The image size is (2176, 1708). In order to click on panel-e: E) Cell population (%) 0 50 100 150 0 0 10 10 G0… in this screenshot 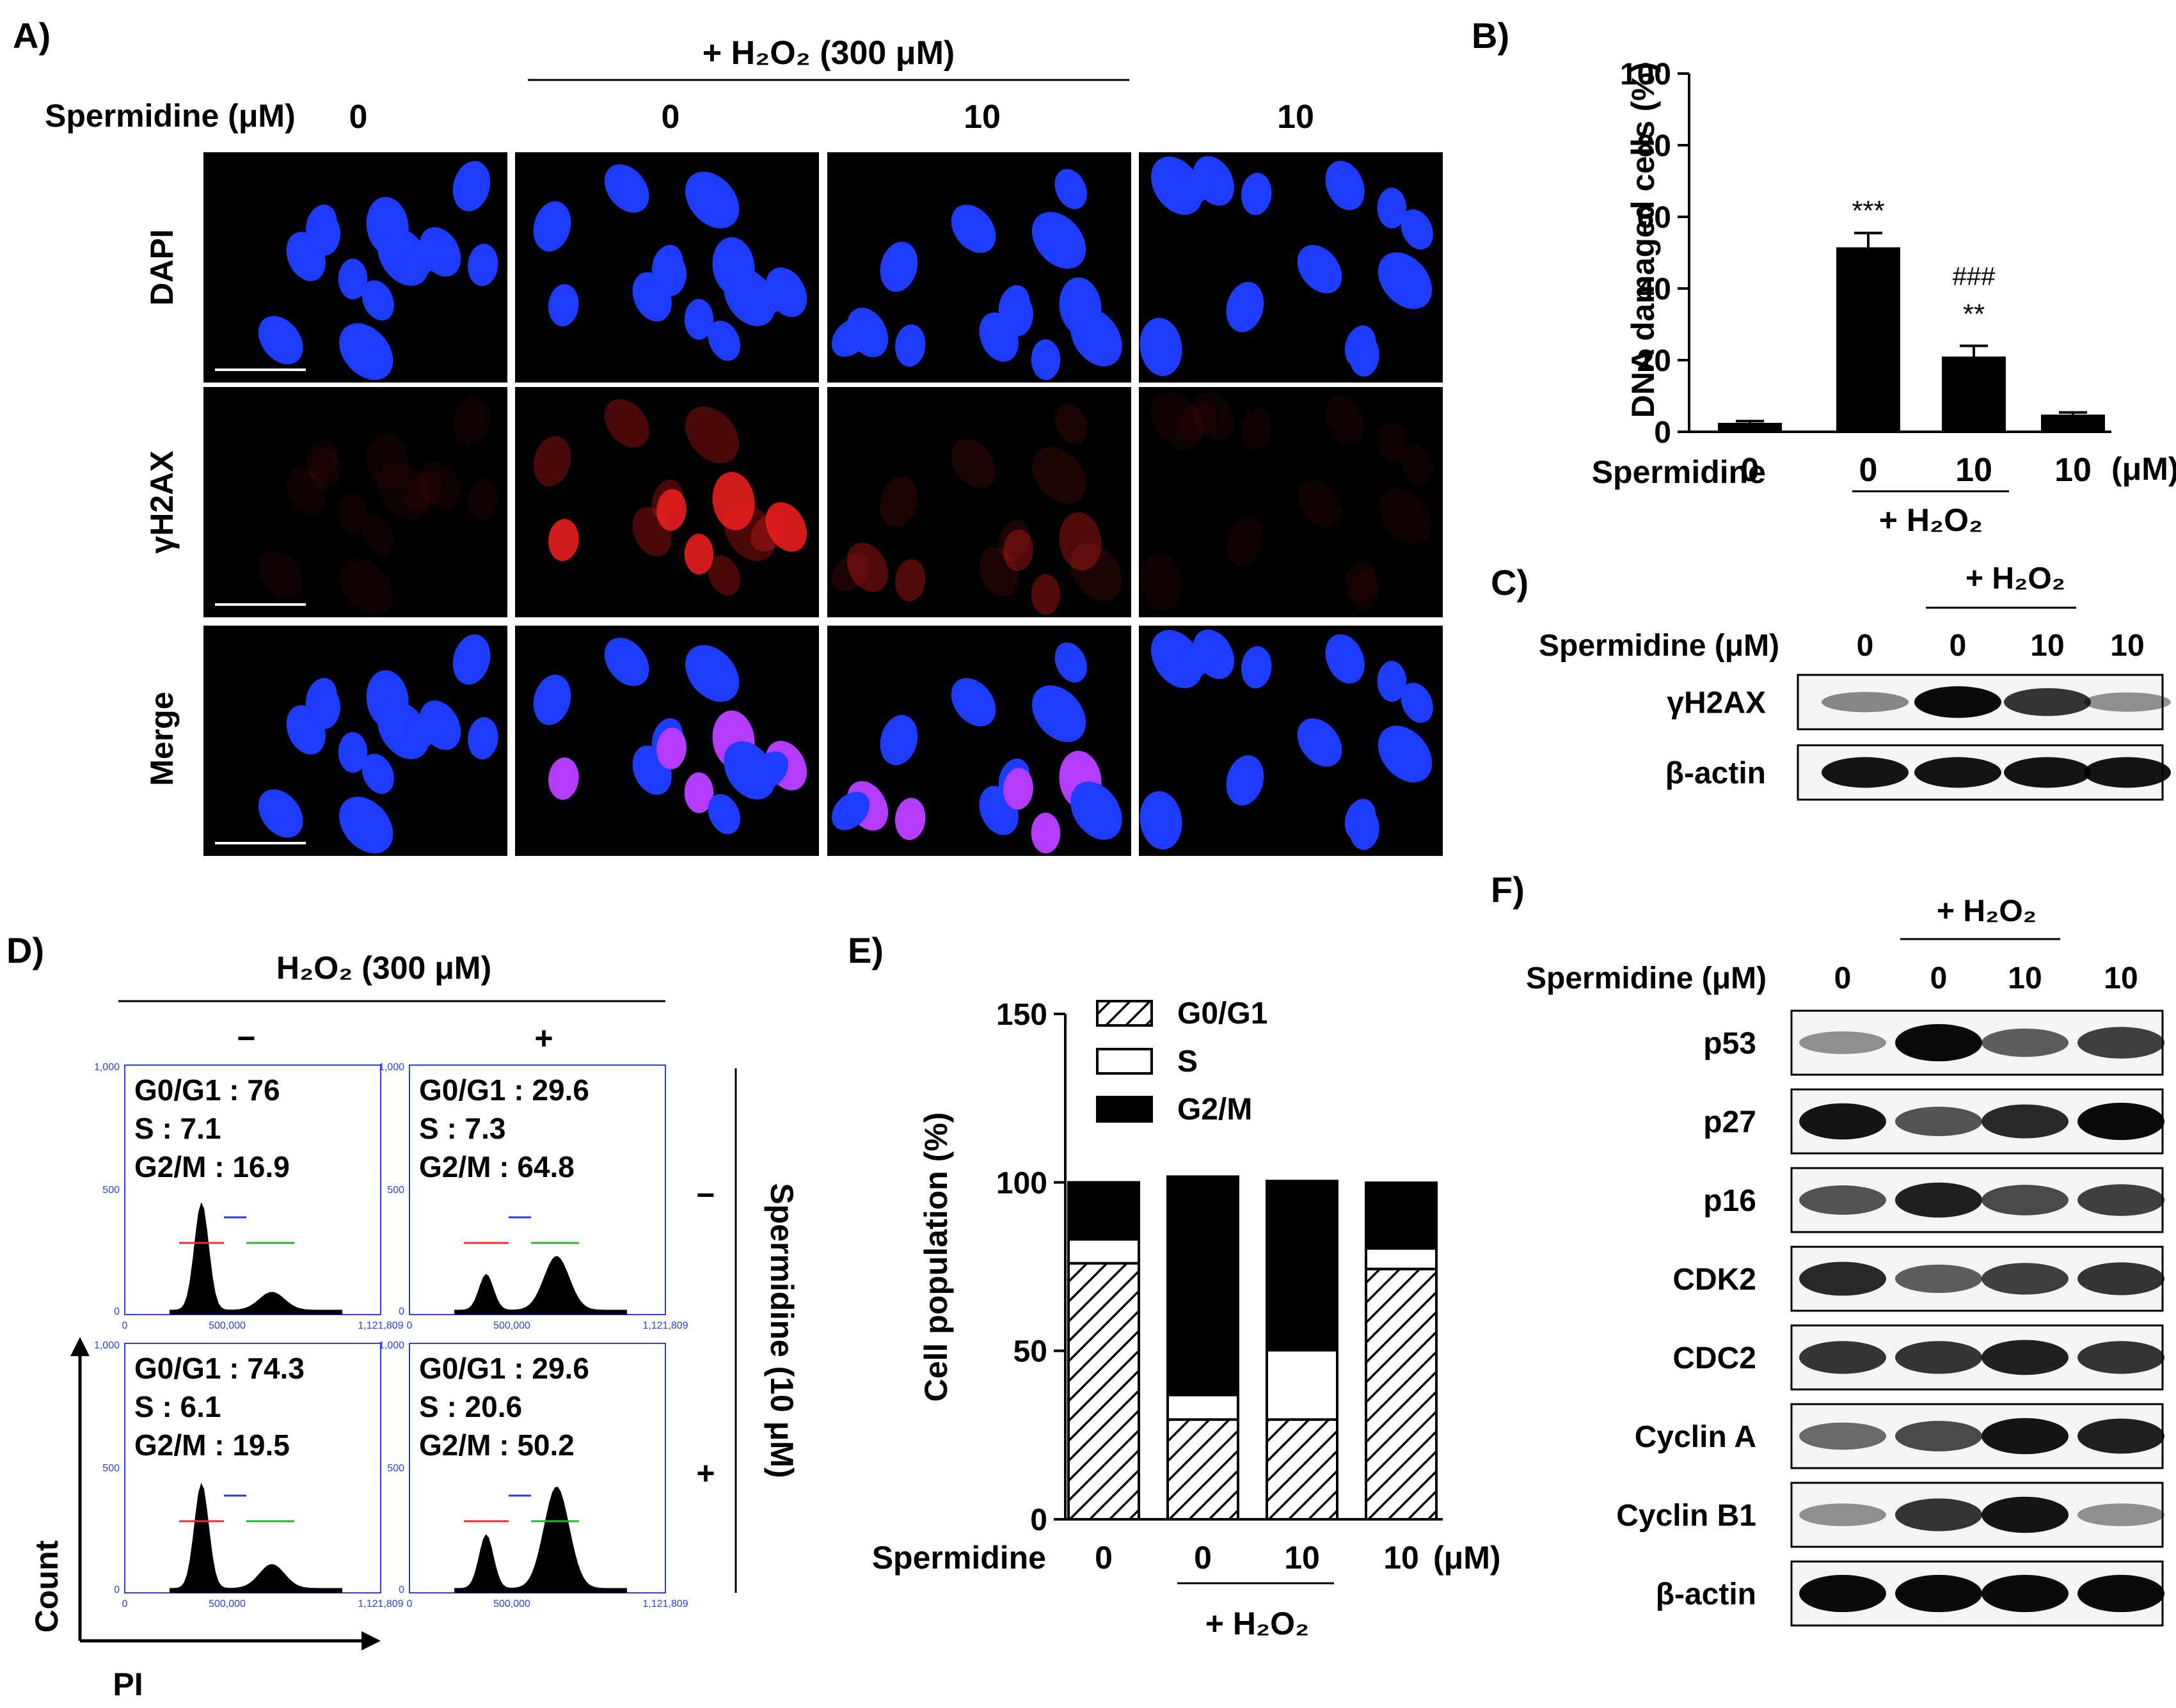, I will do `click(1174, 1286)`.